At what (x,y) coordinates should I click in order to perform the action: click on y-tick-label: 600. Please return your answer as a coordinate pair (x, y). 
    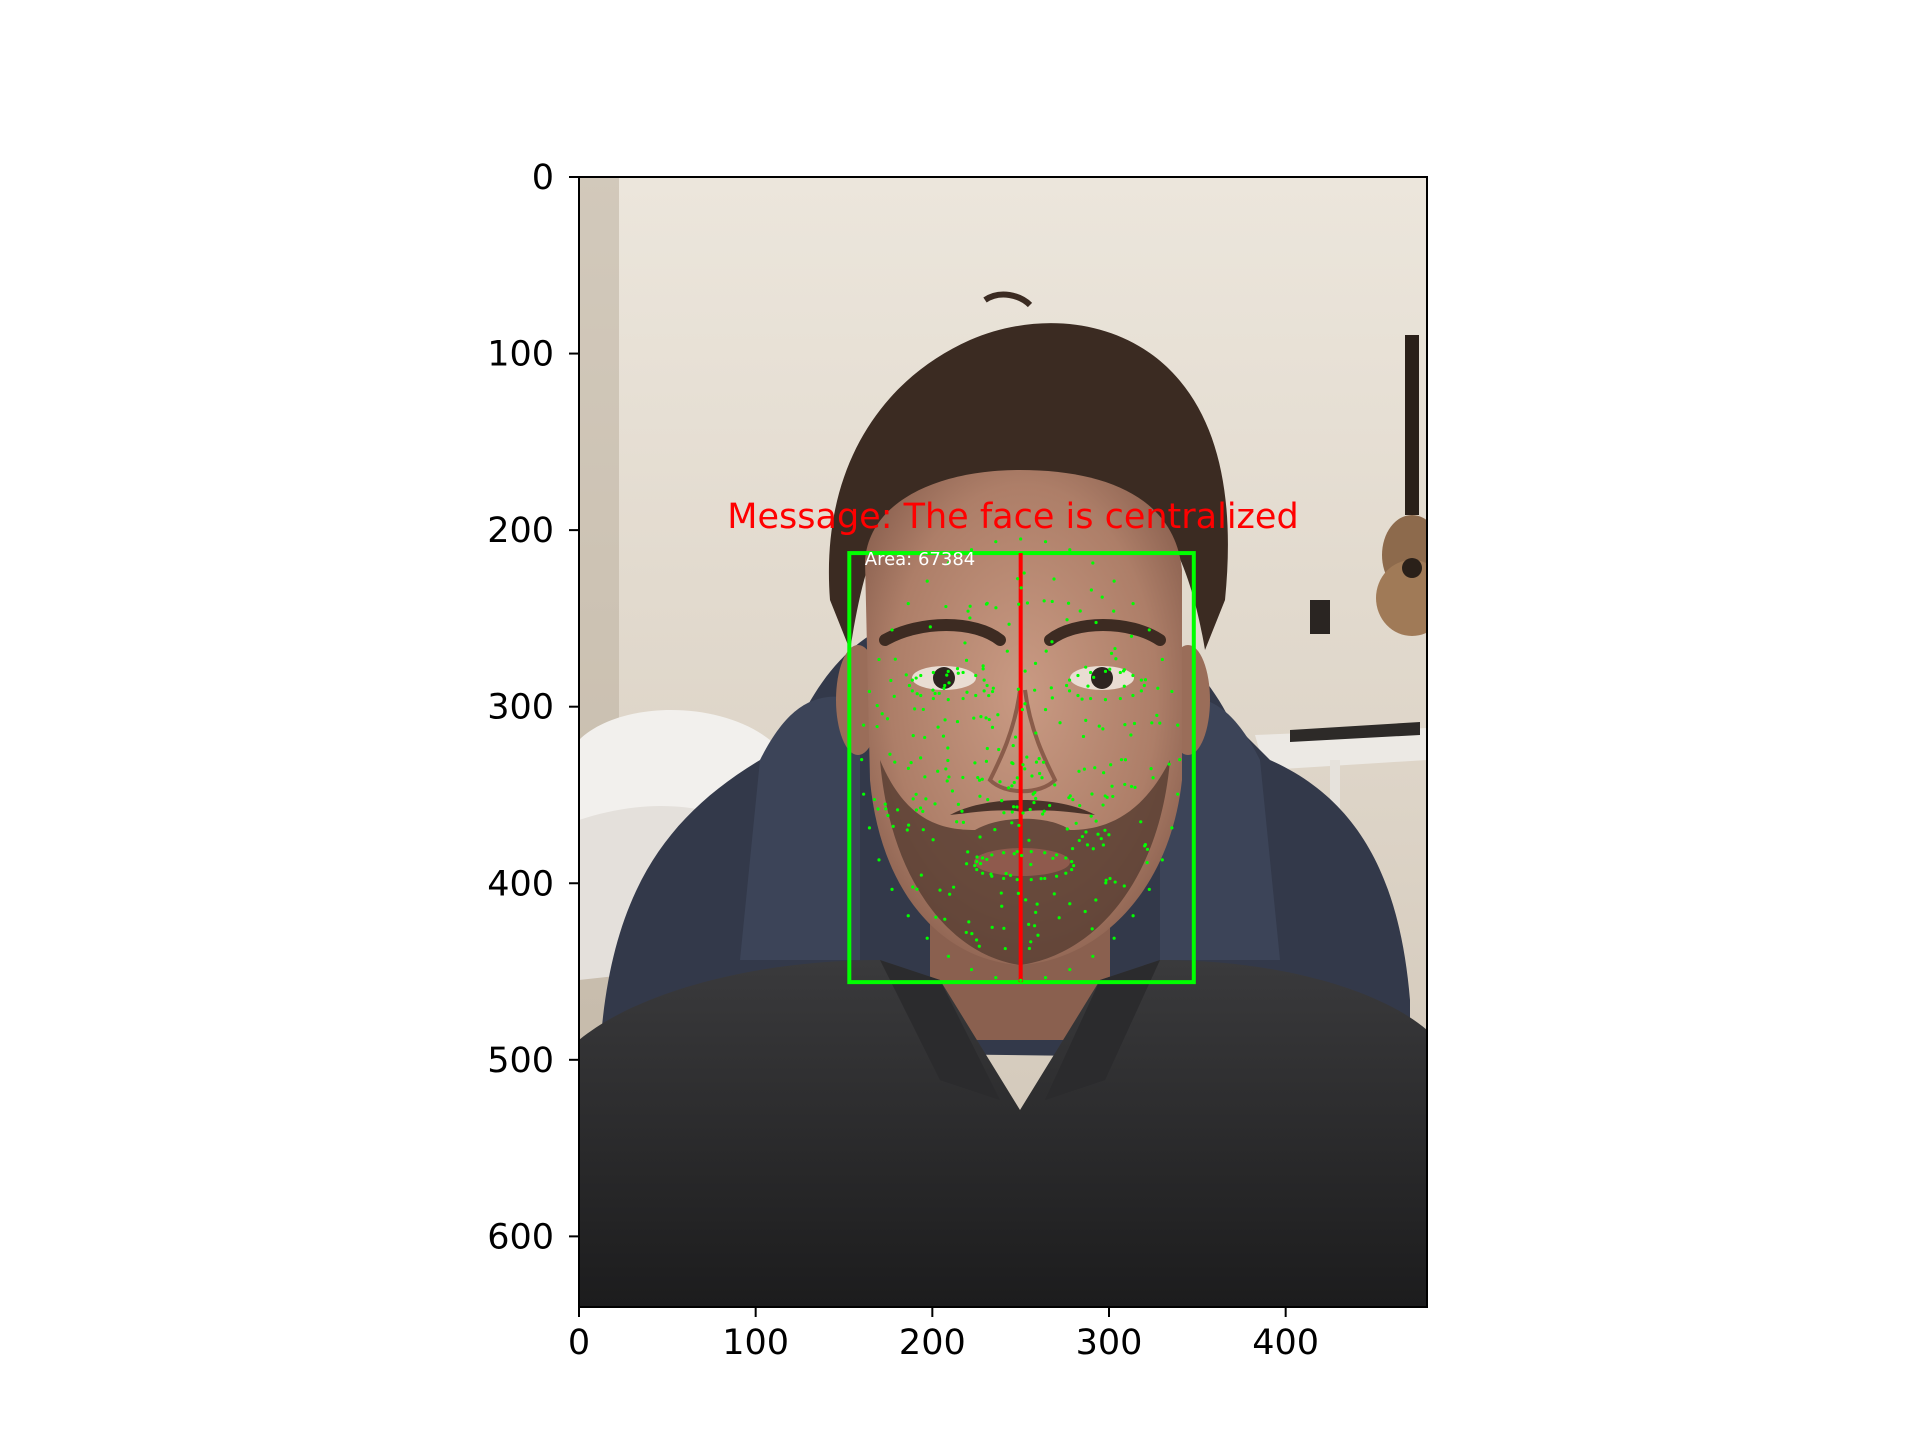
    Looking at the image, I should click on (520, 1237).